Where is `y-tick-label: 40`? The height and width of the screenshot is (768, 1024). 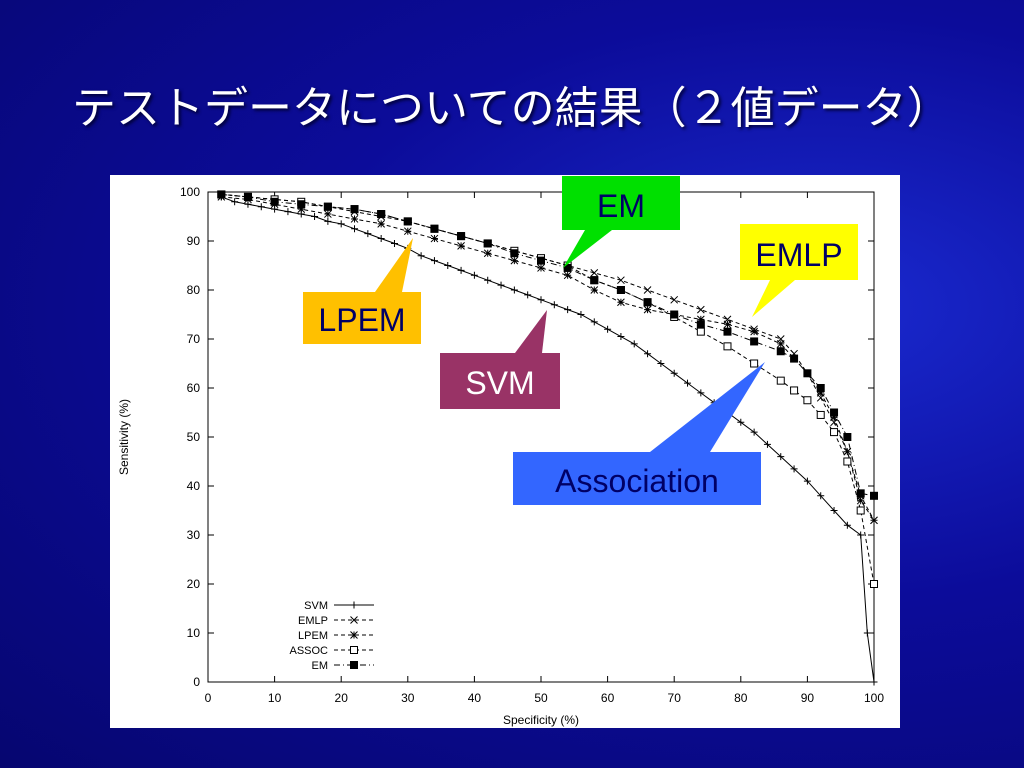 y-tick-label: 40 is located at coordinates (194, 486).